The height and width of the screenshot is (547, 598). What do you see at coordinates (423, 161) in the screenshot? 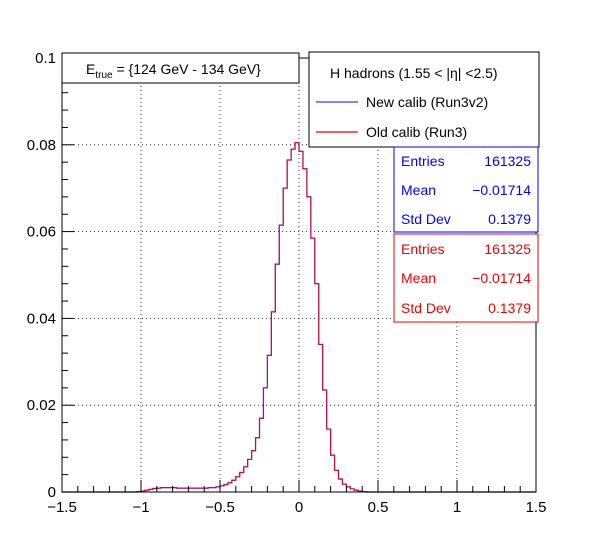
I see `stats-entries-label-new: Entries` at bounding box center [423, 161].